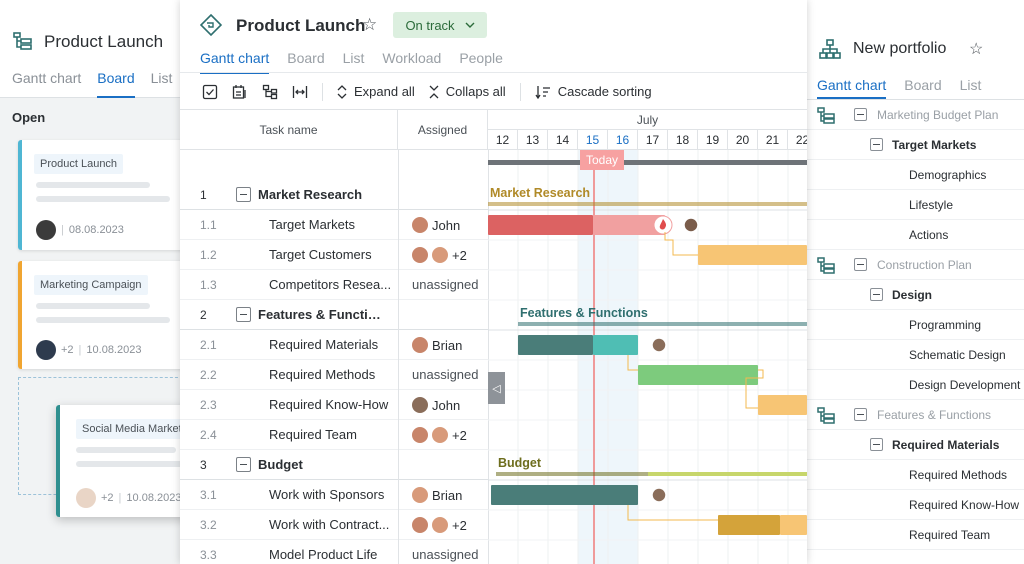  Describe the element at coordinates (334, 495) in the screenshot. I see `task-row: 3.1 Work with Sponsors Brian` at that location.